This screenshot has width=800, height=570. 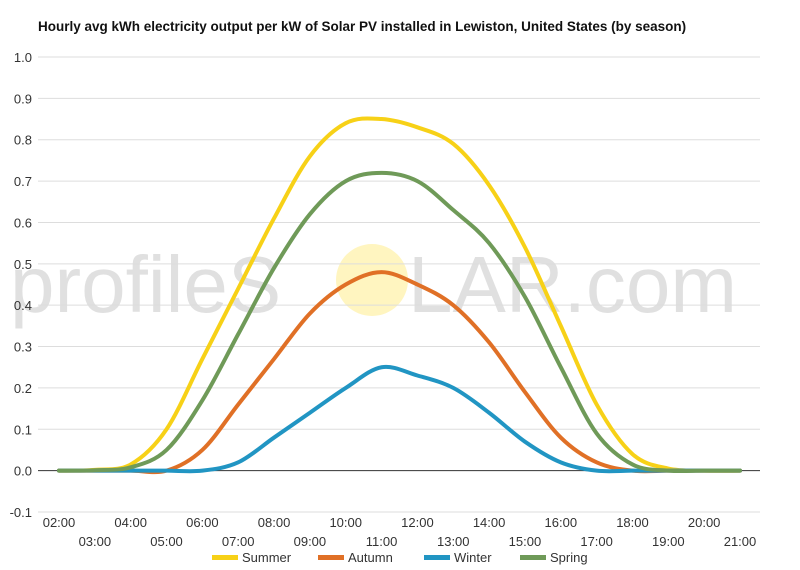 I want to click on y-tick-label: 0.9, so click(x=23, y=98).